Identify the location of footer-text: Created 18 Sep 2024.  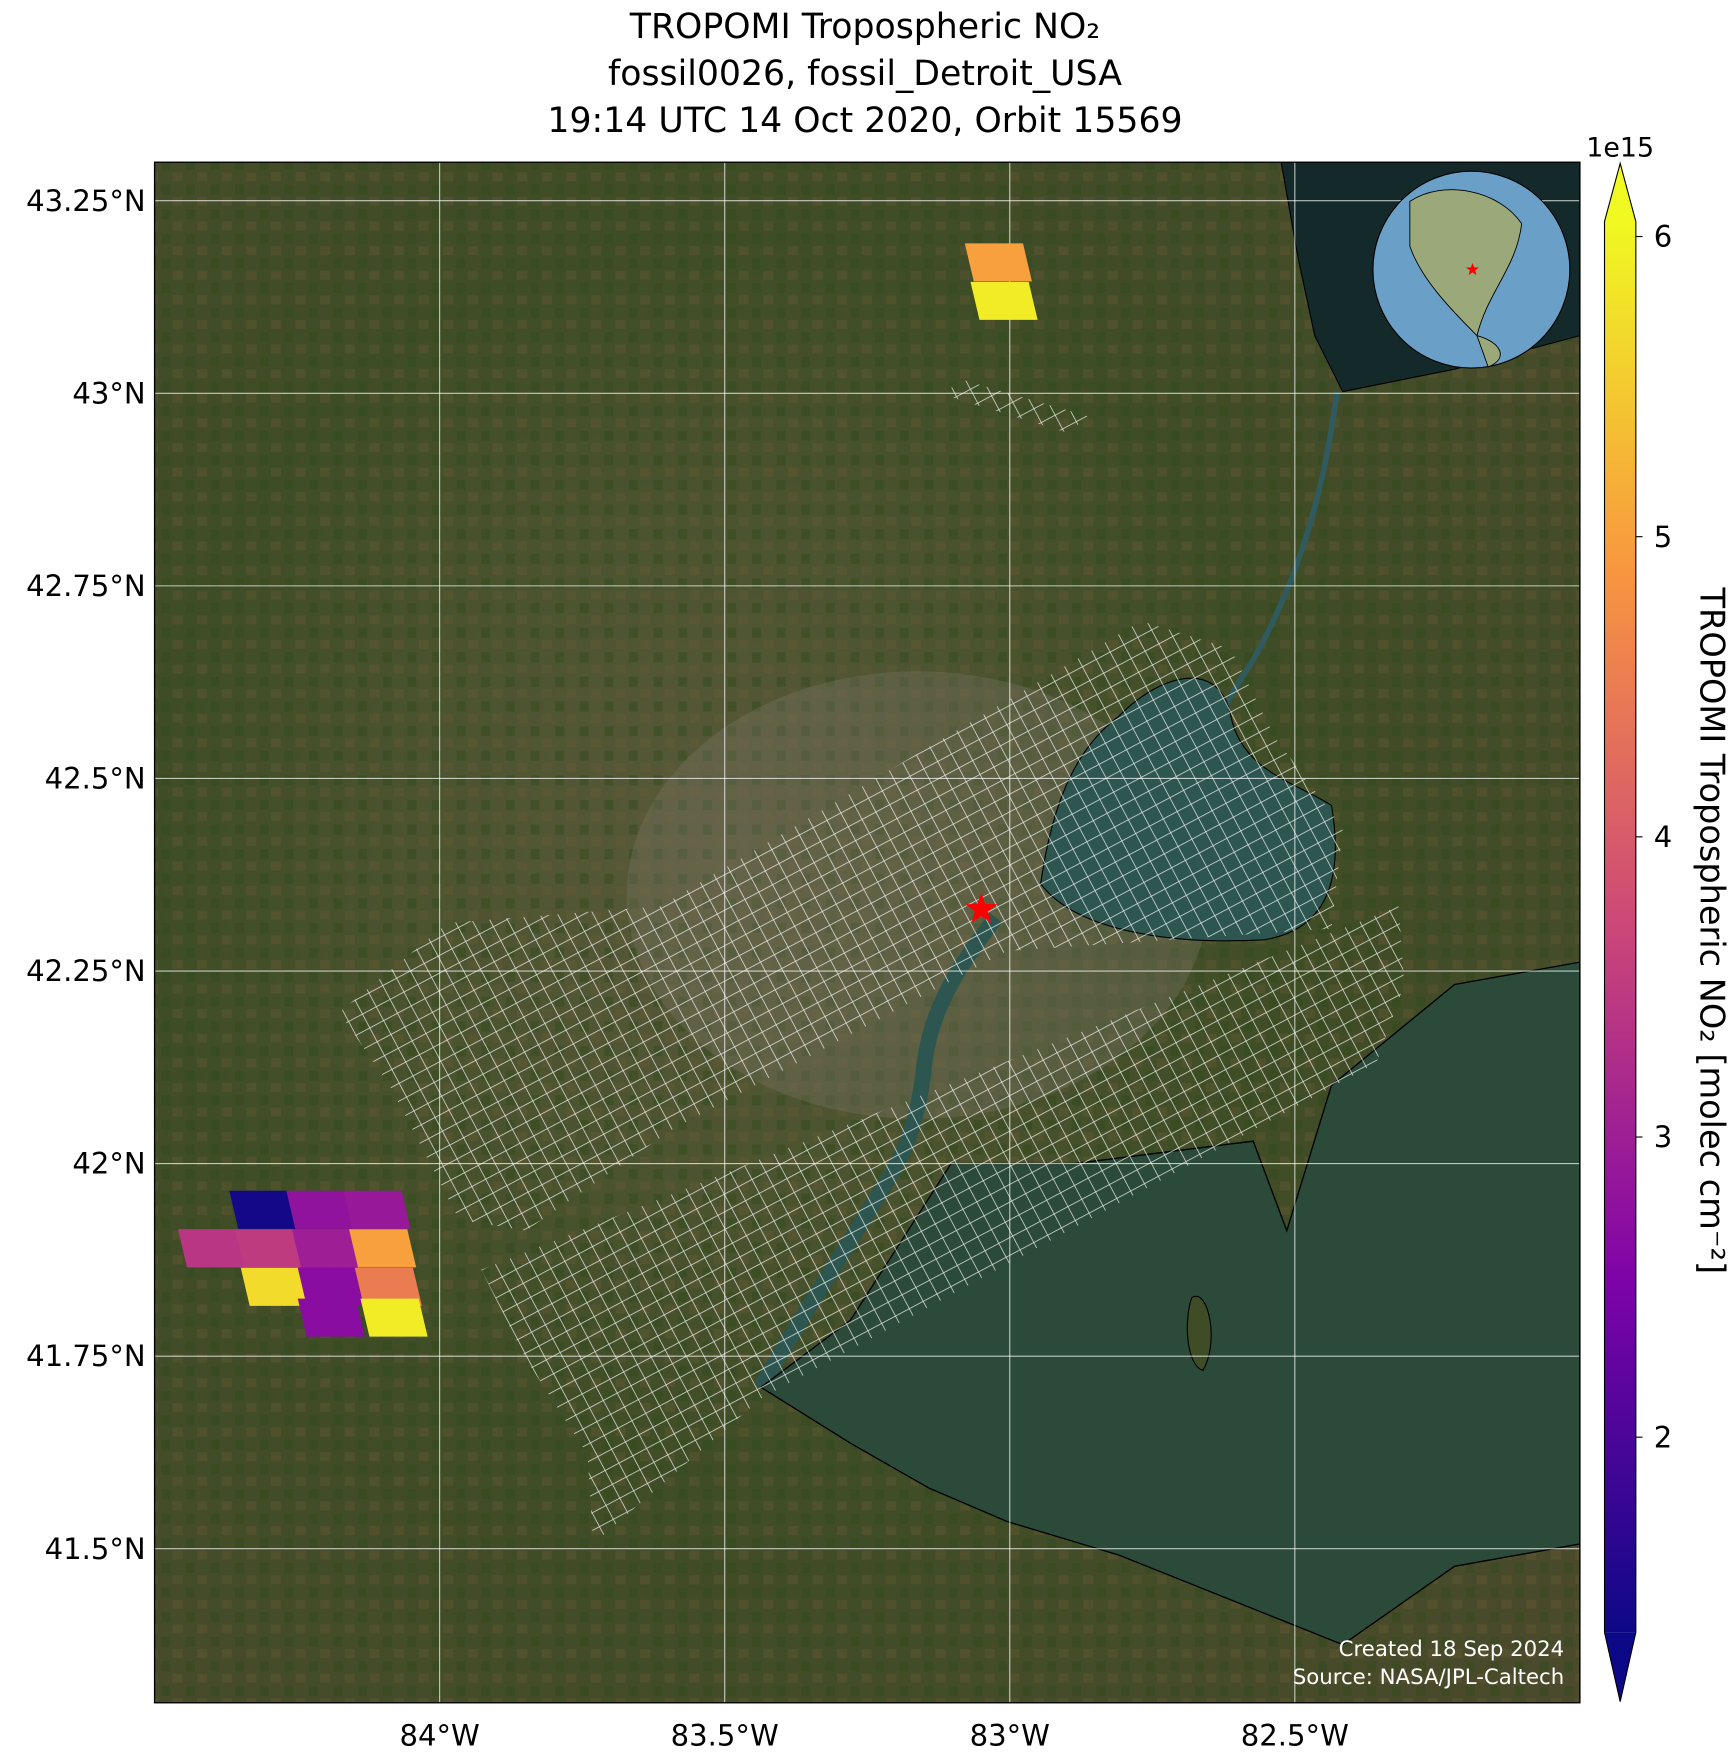
(1452, 1649).